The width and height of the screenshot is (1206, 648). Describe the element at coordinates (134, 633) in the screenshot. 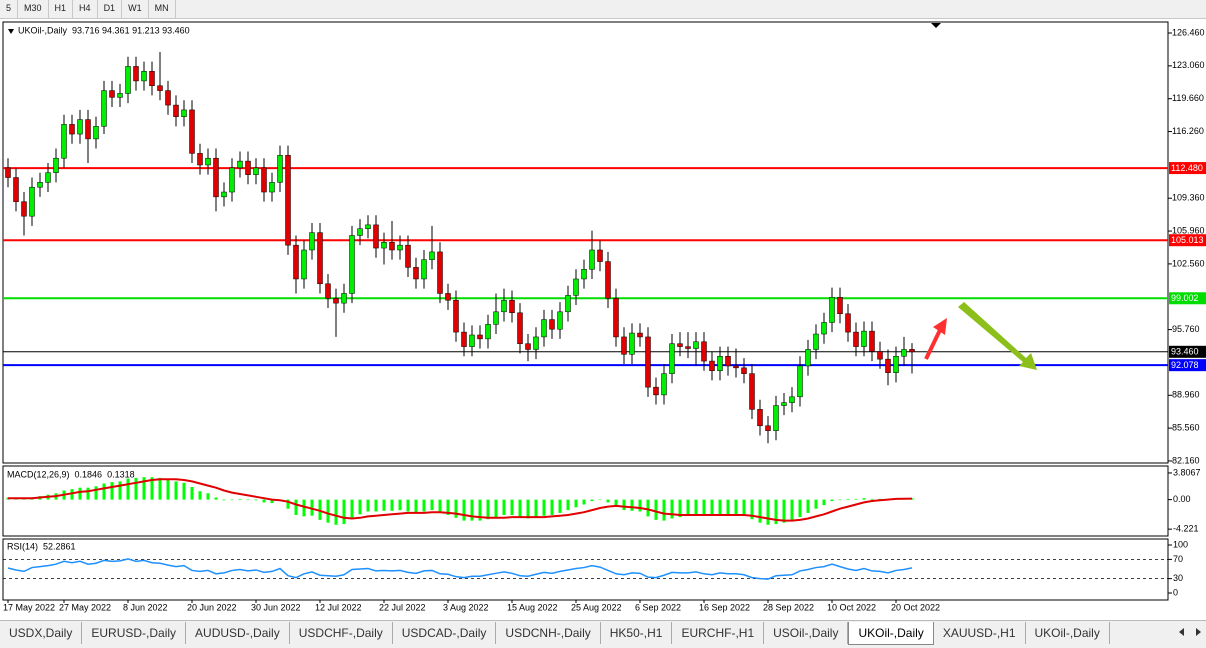

I see `chart-tab: EURUSD-,Daily` at that location.